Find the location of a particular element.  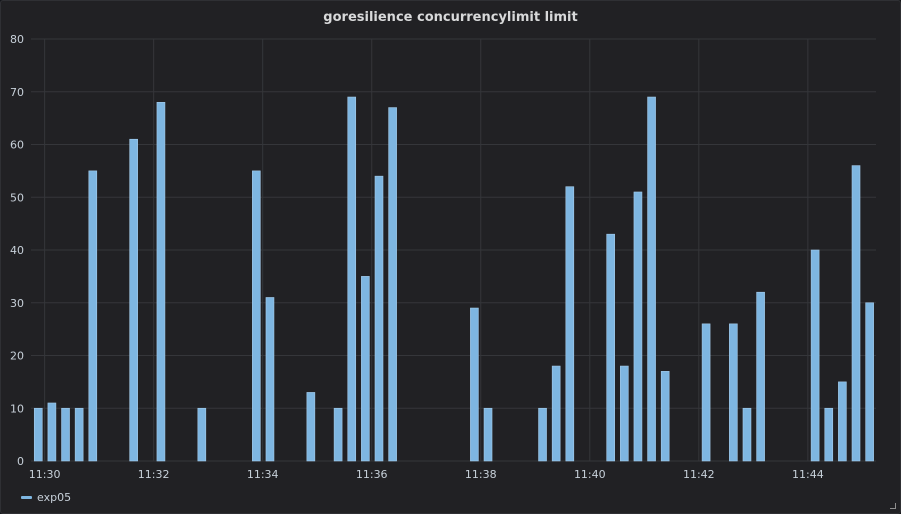

x-tick-label: 11:34 is located at coordinates (263, 474).